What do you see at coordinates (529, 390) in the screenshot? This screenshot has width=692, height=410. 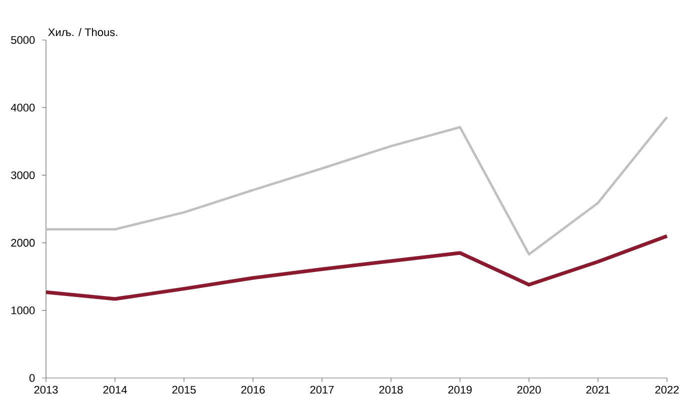 I see `x-tick-label: 2020` at bounding box center [529, 390].